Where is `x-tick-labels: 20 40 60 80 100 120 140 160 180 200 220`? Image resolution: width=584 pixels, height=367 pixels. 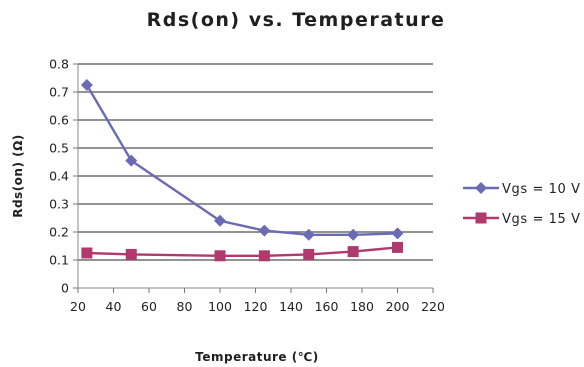
x-tick-labels: 20 40 60 80 100 120 140 160 180 200 220 is located at coordinates (257, 306).